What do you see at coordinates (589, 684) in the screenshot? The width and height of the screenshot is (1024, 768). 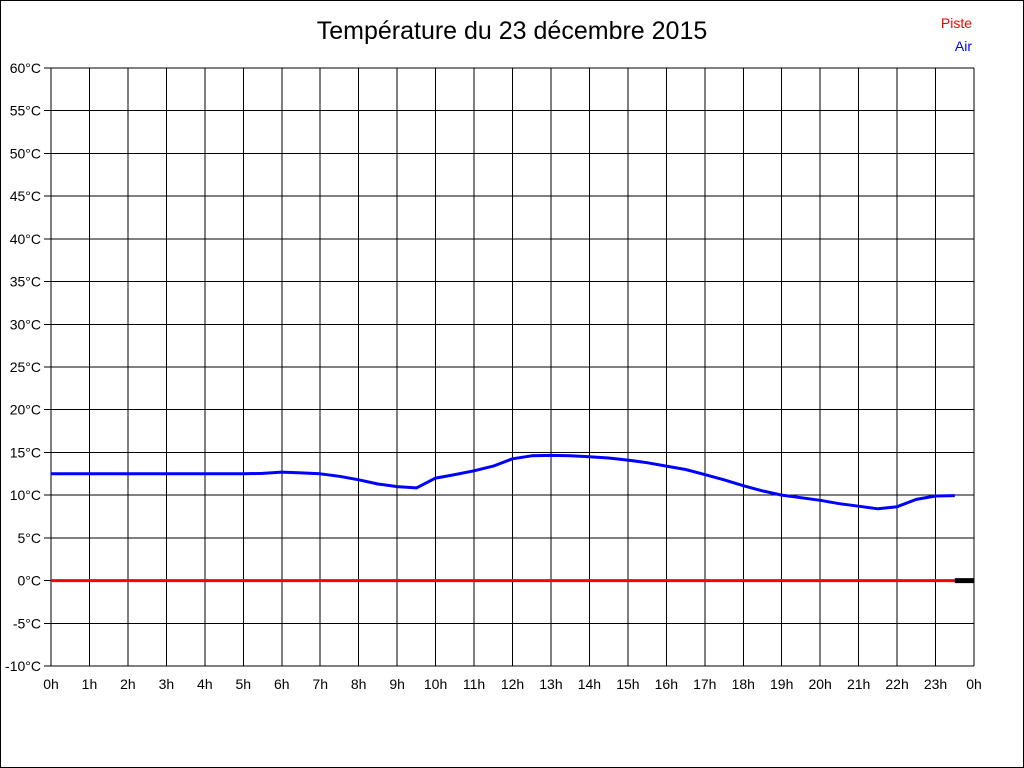 I see `x-tick-label: 14h` at bounding box center [589, 684].